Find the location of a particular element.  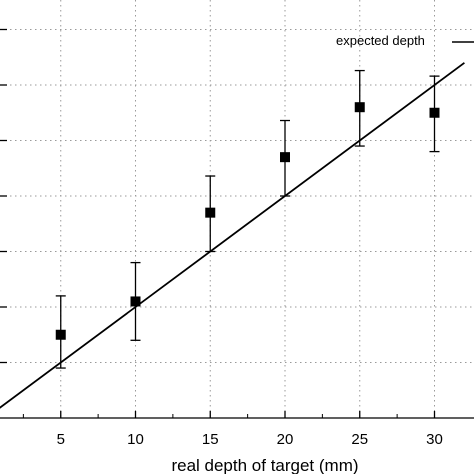

x-tick-label: 25 is located at coordinates (359, 439).